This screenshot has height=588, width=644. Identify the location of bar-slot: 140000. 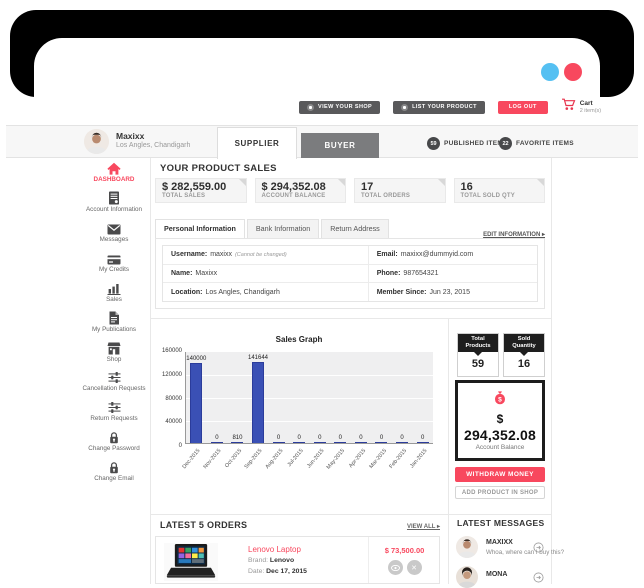
(196, 399).